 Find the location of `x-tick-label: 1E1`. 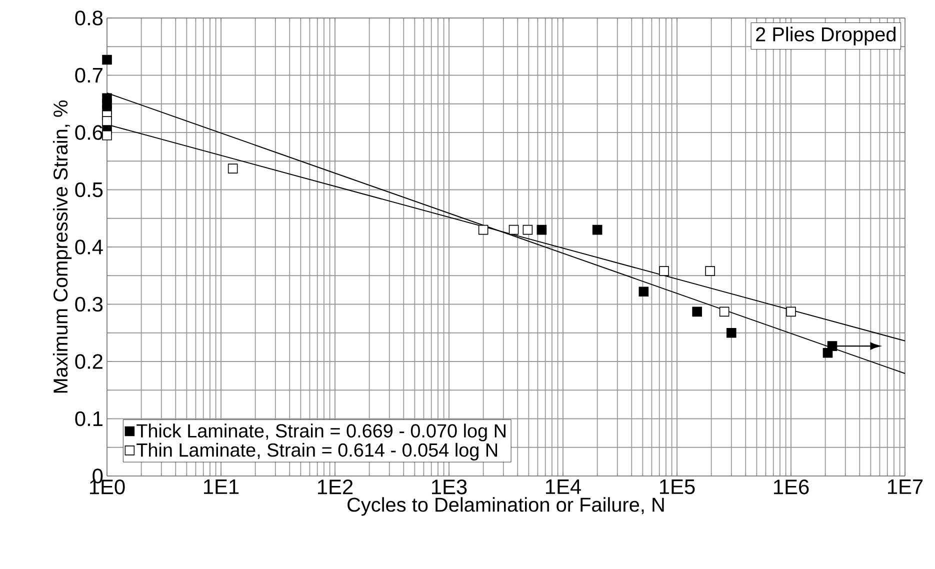

x-tick-label: 1E1 is located at coordinates (221, 487).